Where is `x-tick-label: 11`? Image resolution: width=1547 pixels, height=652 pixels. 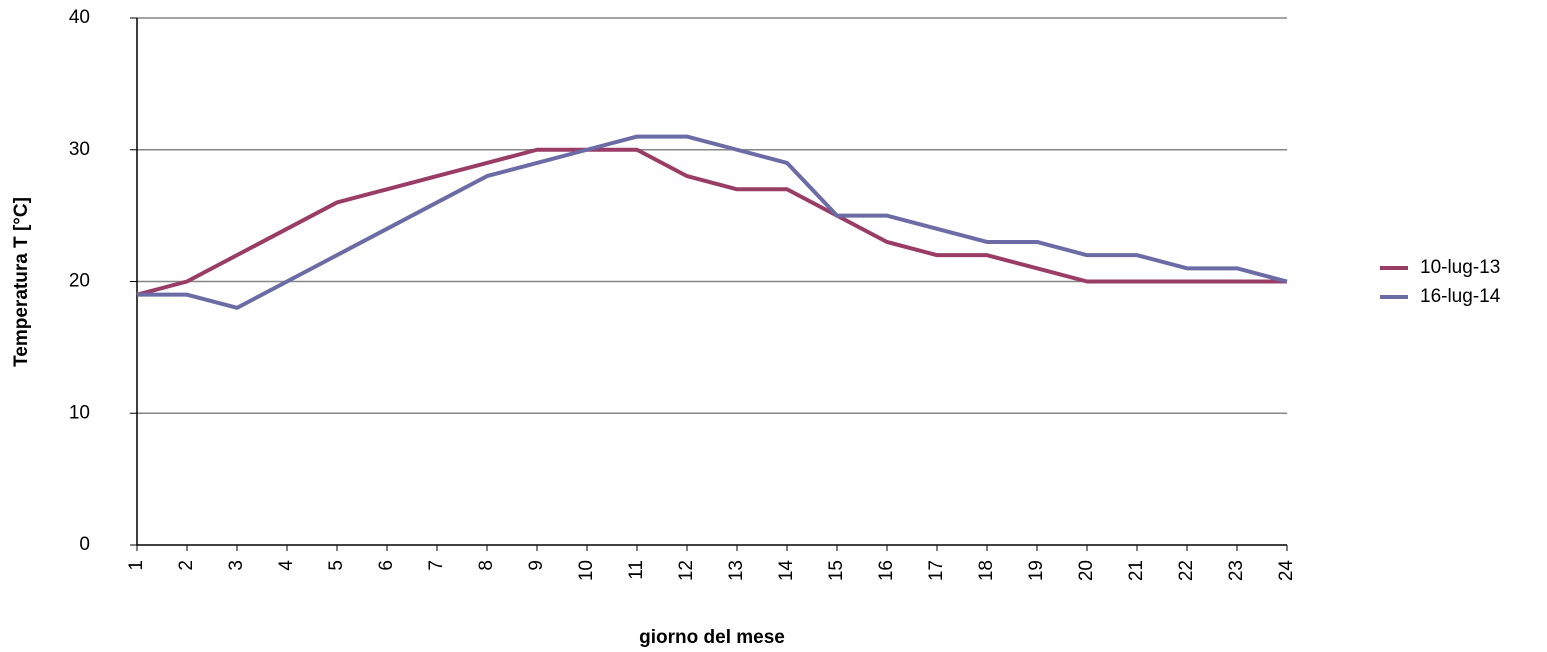
x-tick-label: 11 is located at coordinates (636, 570).